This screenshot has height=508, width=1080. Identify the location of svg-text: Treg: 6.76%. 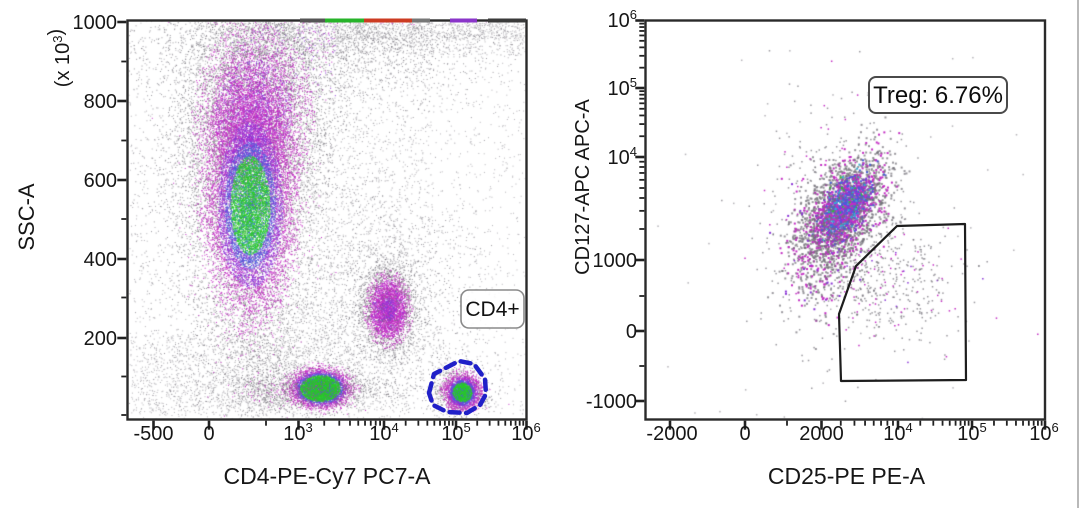
(938, 95).